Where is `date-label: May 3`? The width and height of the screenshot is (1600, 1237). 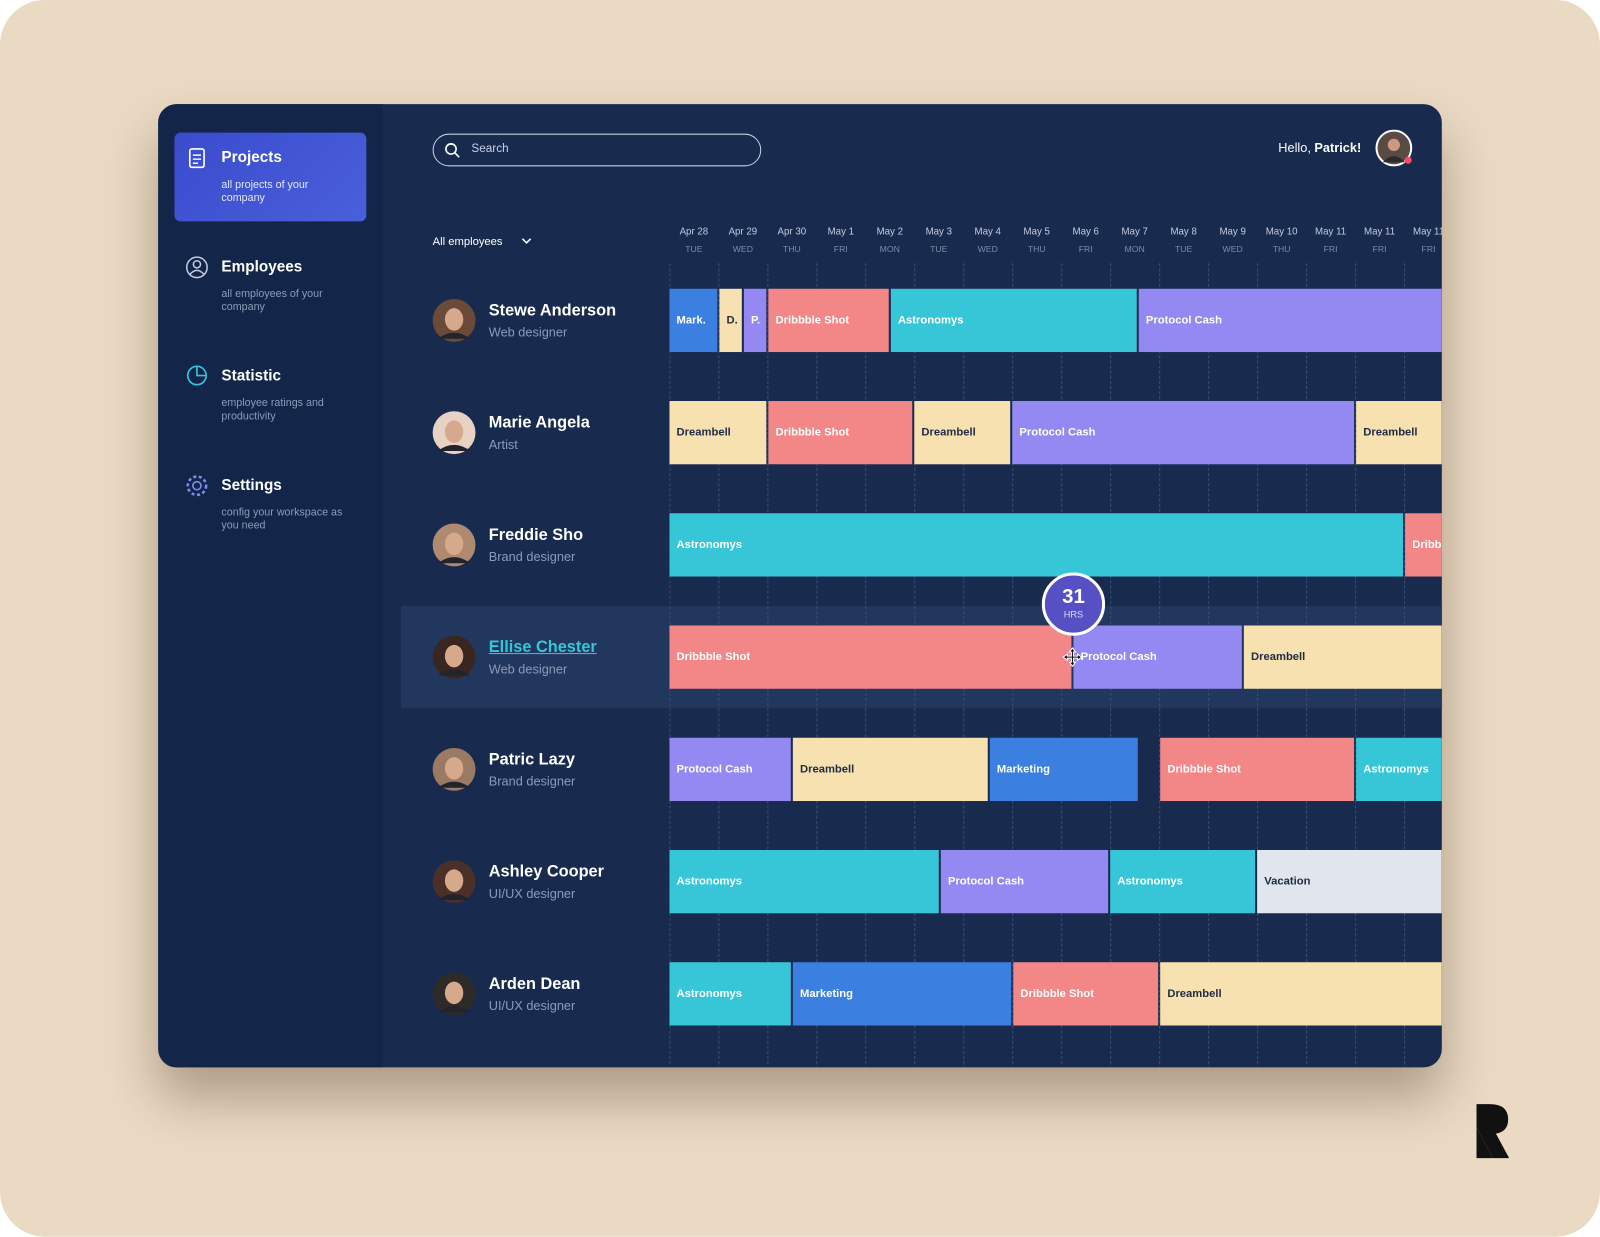
date-label: May 3 is located at coordinates (938, 232).